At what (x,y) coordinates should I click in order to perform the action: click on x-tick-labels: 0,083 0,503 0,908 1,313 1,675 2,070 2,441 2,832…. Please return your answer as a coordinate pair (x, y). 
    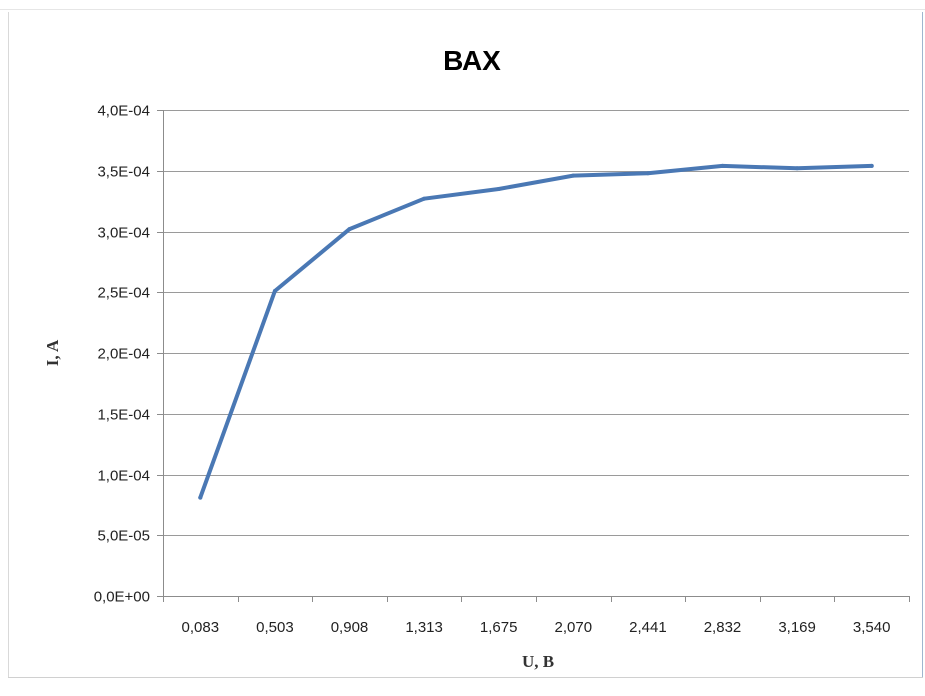
    Looking at the image, I should click on (536, 627).